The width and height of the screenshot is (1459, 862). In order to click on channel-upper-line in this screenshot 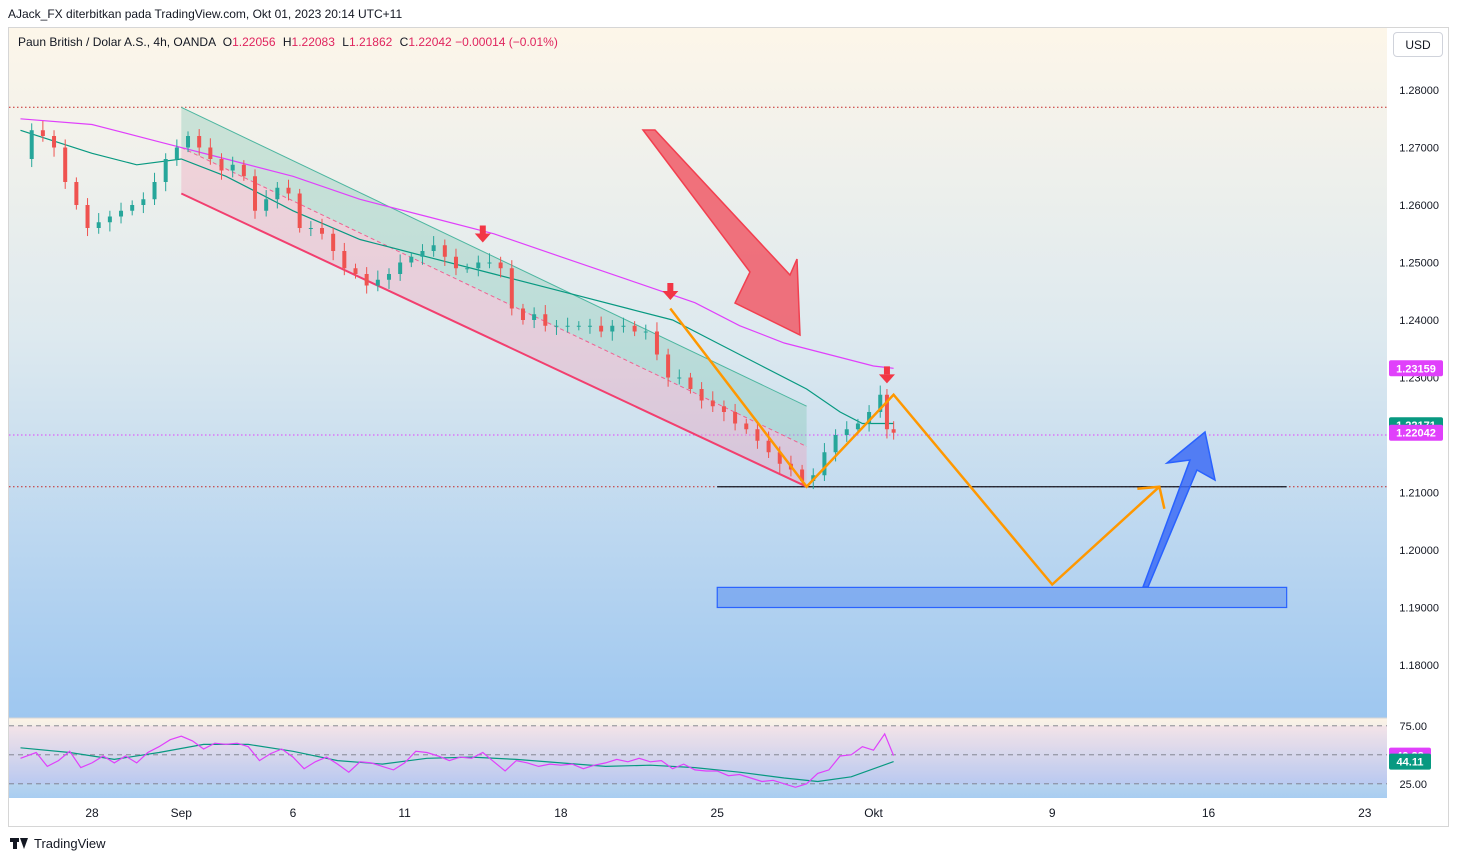, I will do `click(494, 256)`.